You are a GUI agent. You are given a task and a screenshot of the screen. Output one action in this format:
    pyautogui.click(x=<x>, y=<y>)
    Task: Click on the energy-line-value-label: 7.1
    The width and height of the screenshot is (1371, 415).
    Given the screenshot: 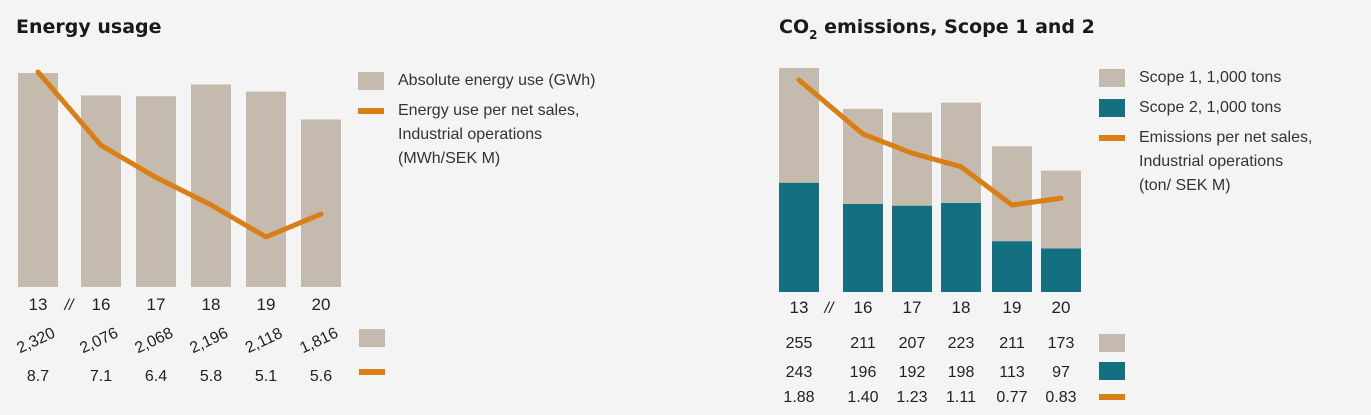 What is the action you would take?
    pyautogui.click(x=101, y=376)
    